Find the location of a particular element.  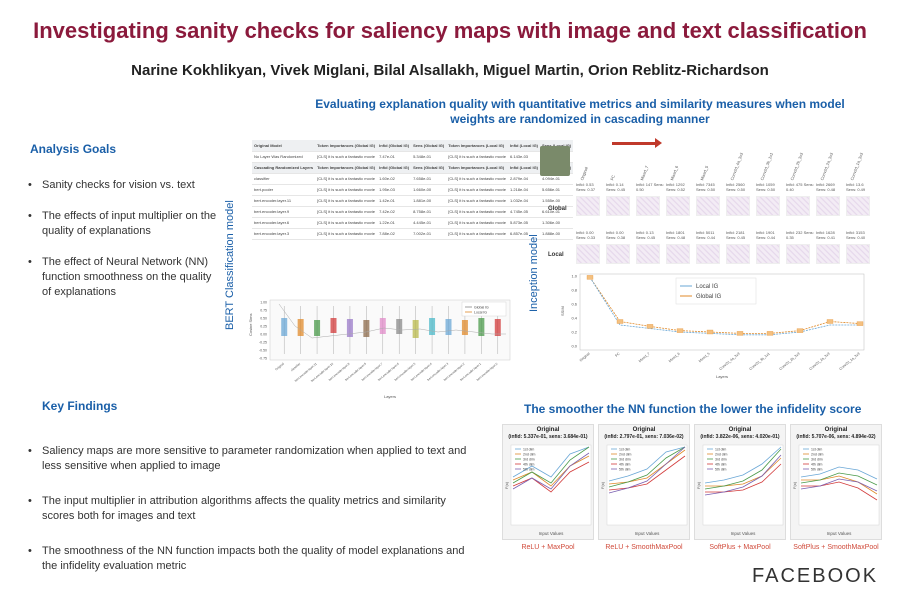

plot-metrics: (infid: 5.707e-06, sens: 4.894e-02) is located at coordinates (836, 437).